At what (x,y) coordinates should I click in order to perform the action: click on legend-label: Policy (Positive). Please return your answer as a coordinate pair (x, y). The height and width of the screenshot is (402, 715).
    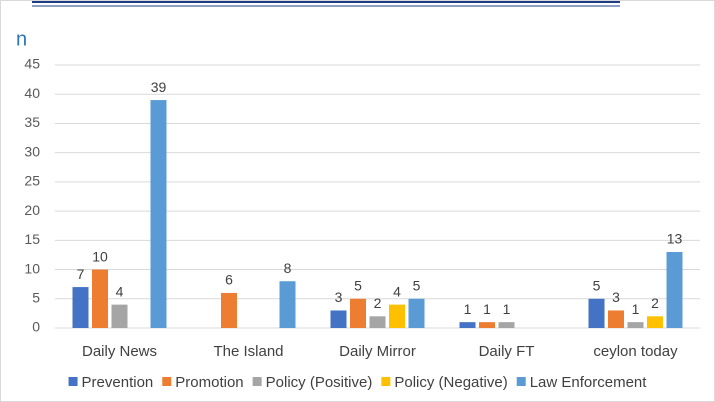
    Looking at the image, I should click on (319, 382).